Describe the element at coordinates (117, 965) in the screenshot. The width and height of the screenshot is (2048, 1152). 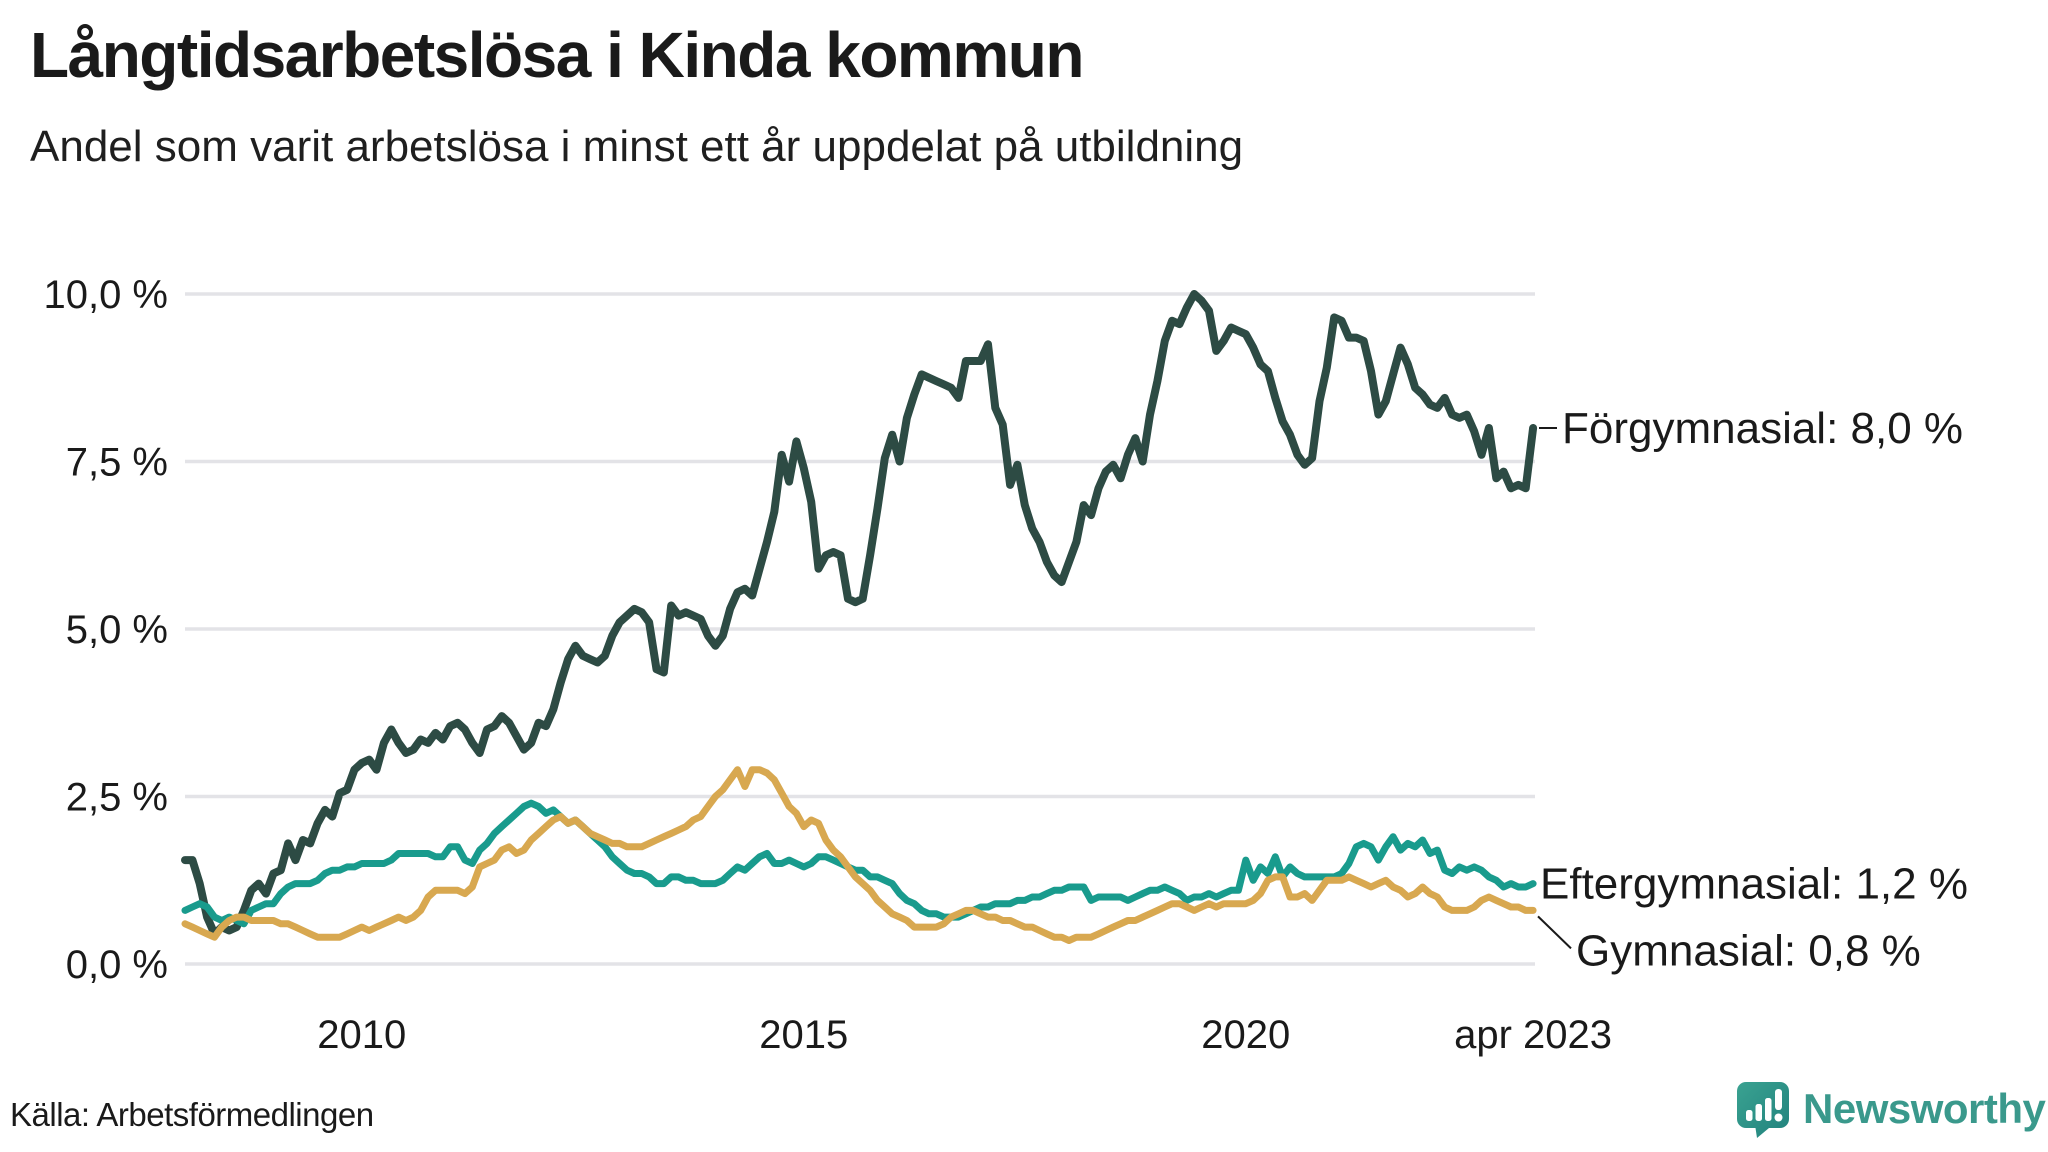
I see `y-tick-label: 0,0 %` at that location.